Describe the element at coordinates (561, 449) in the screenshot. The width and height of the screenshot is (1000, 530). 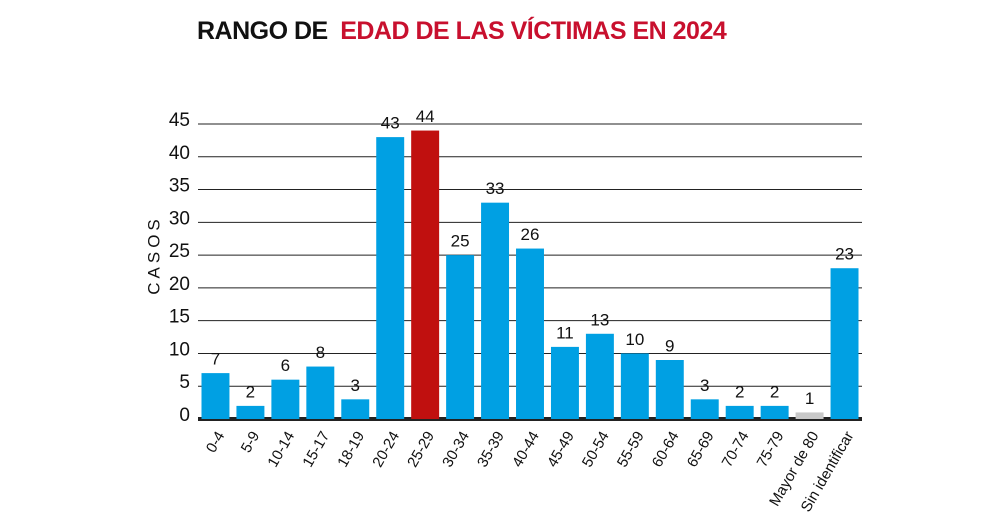
I see `x-tick-label: 45-49` at that location.